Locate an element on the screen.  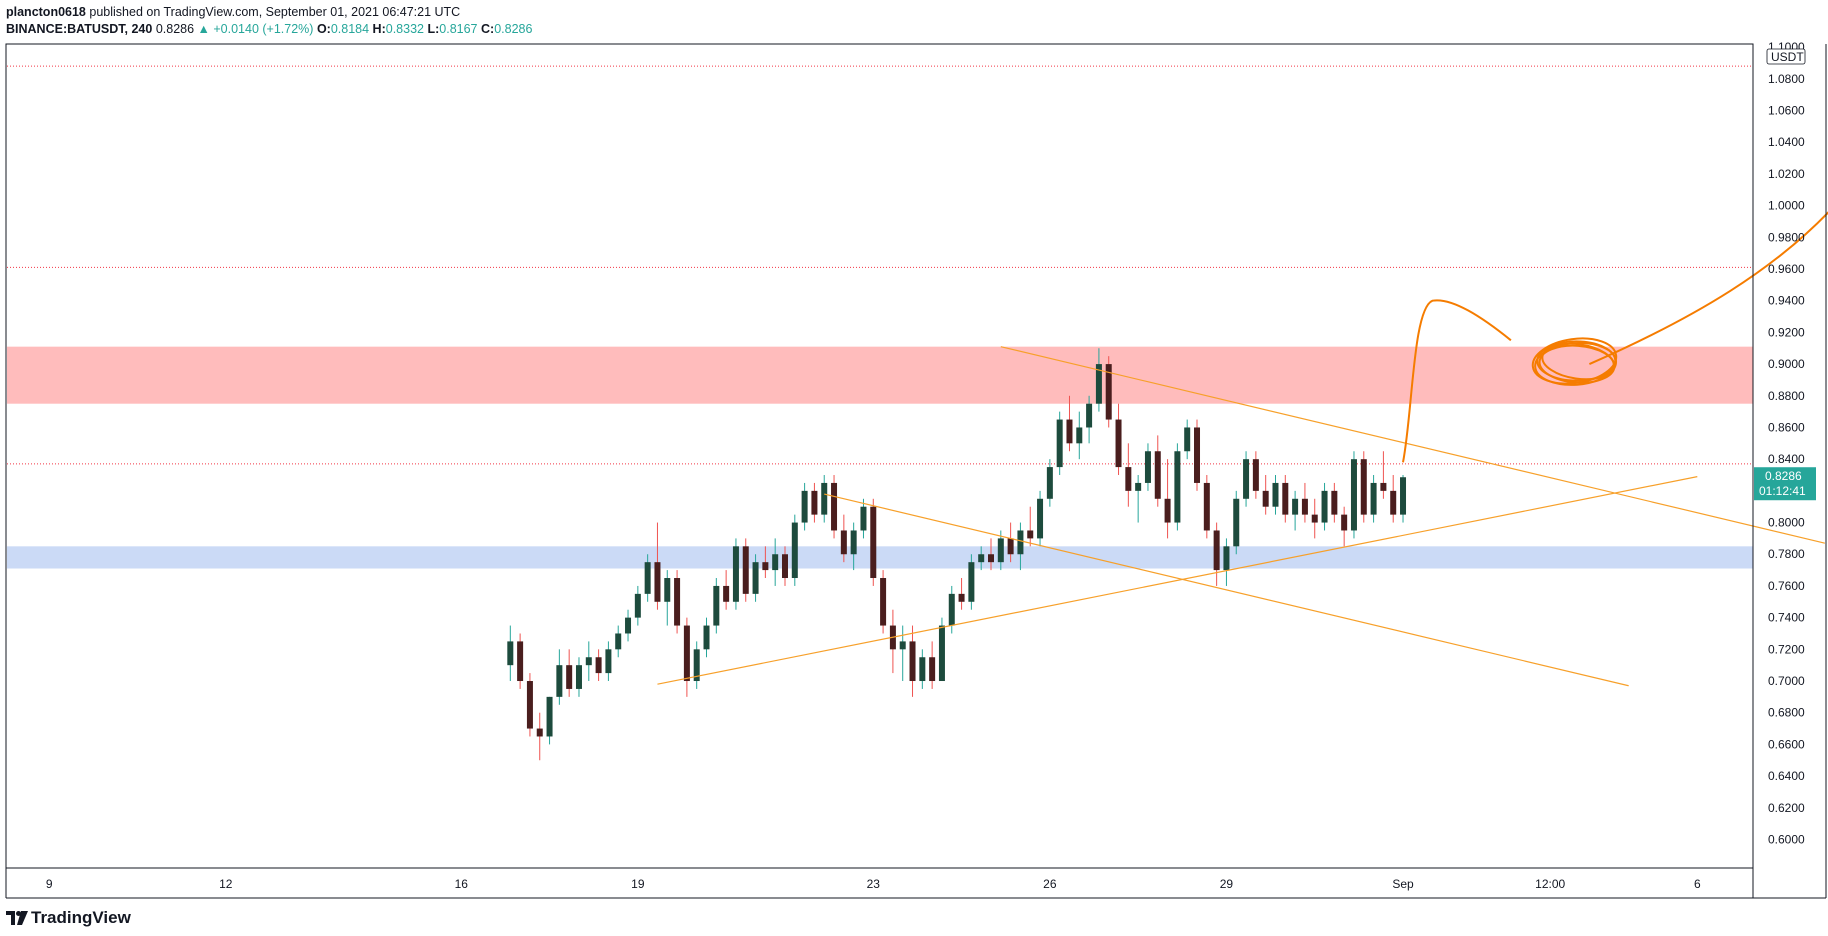
author-name: plancton0618 is located at coordinates (46, 12).